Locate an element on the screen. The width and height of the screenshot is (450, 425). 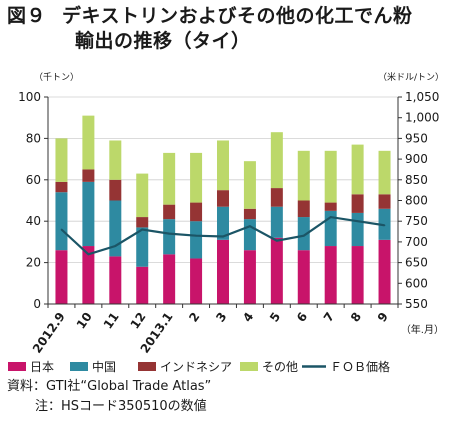
title-line-2: 輸出の推移（タイ） is located at coordinates (163, 41).